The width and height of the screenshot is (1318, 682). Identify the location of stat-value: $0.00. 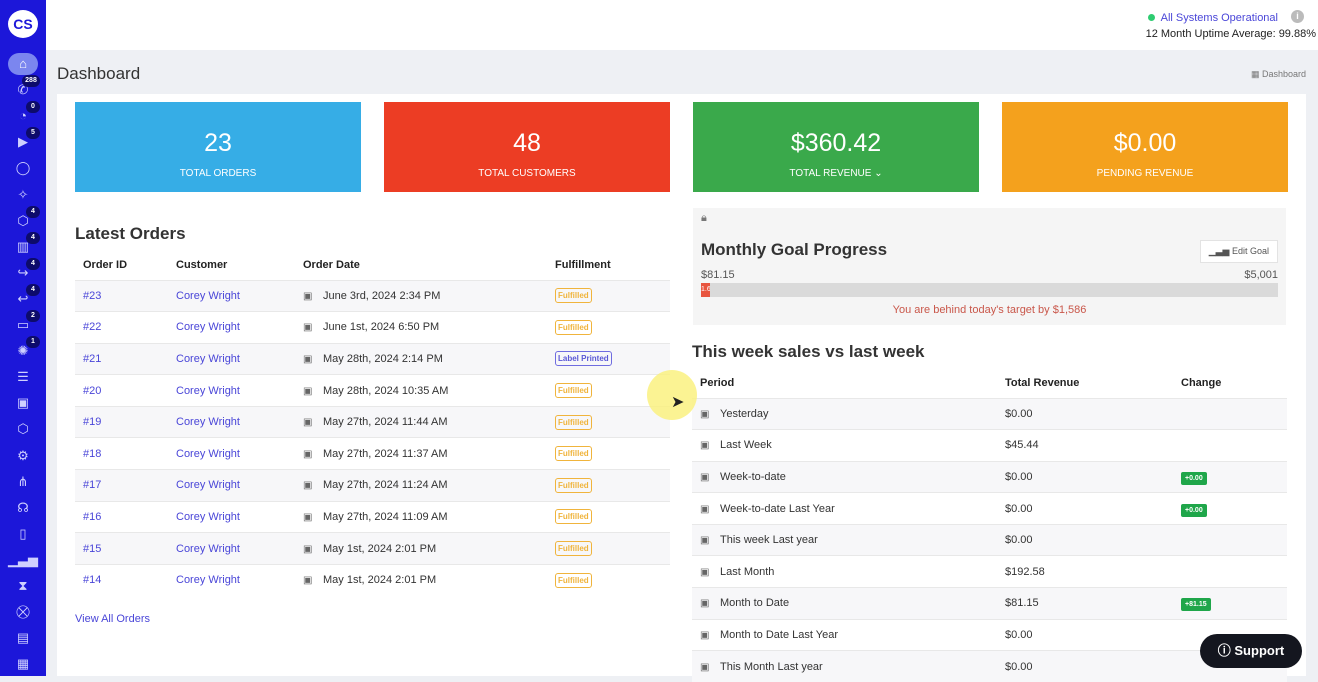
(1145, 143).